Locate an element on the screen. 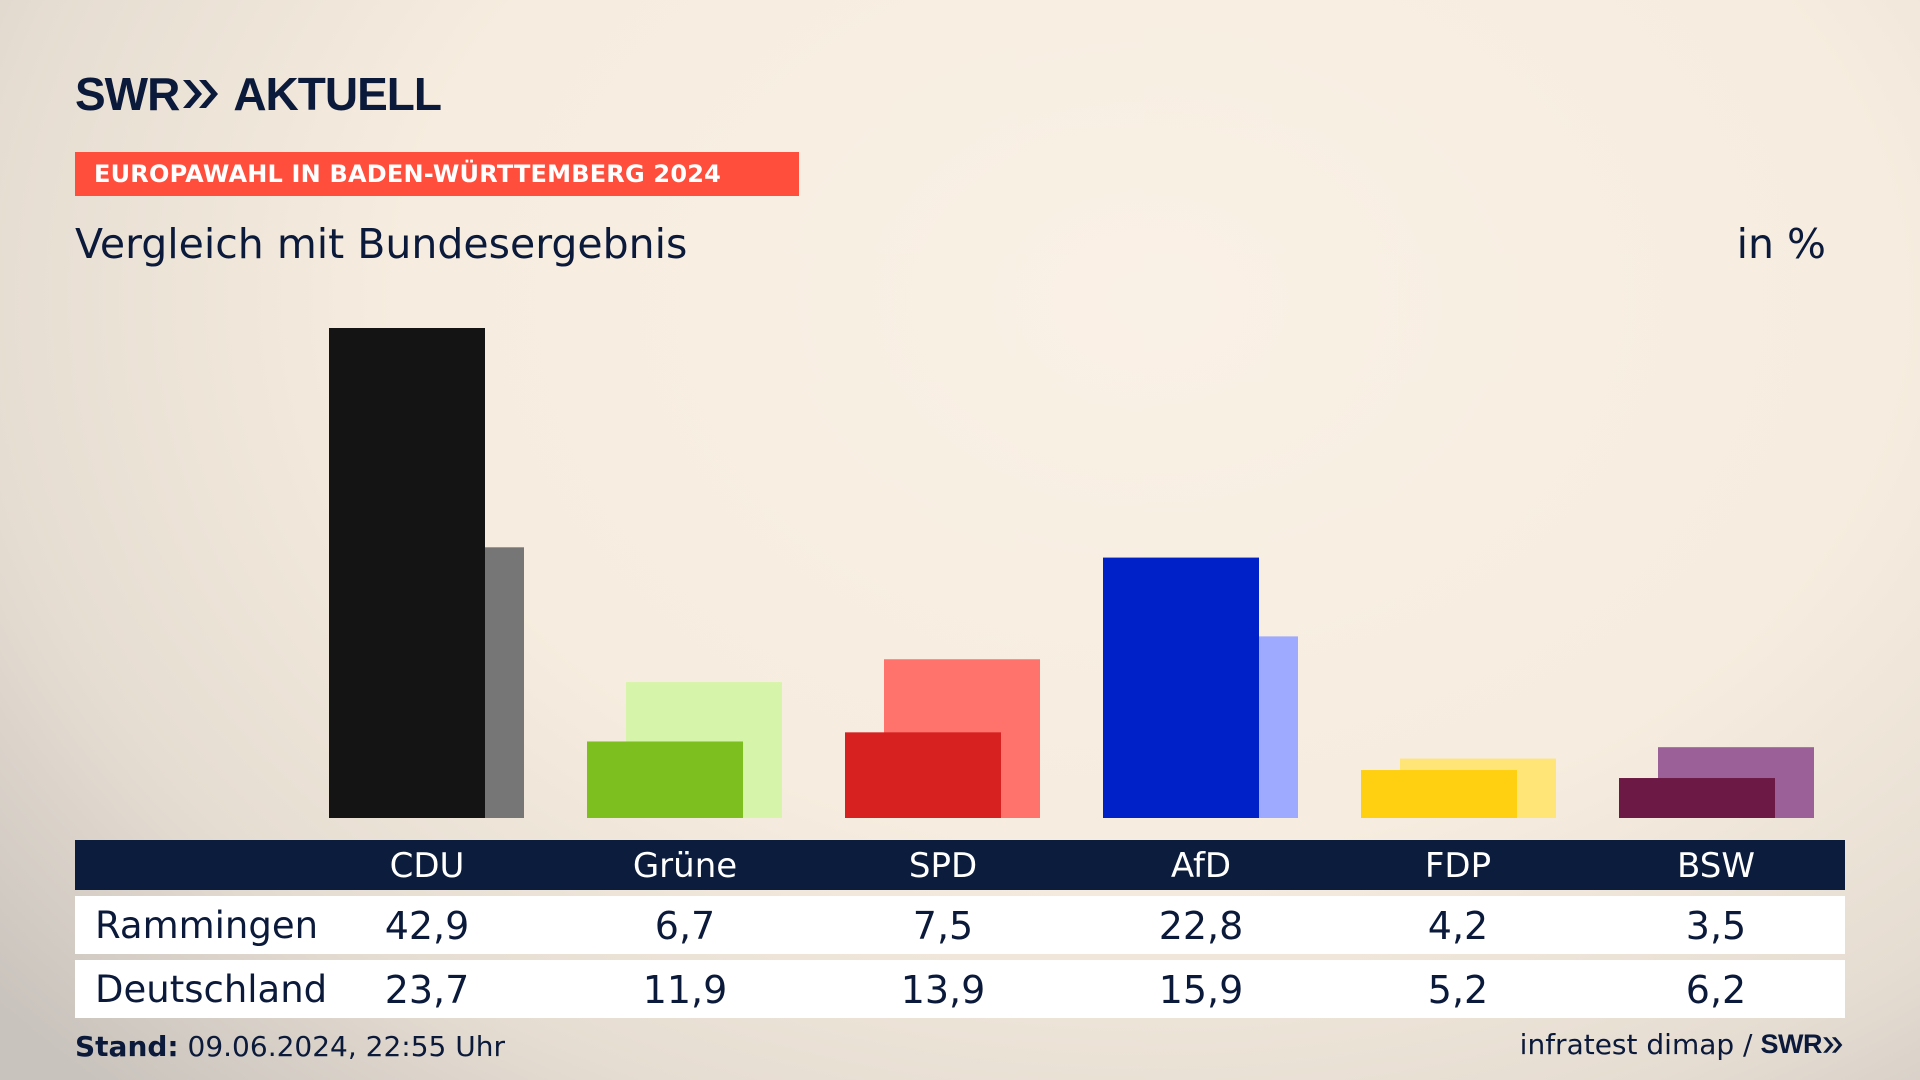 The height and width of the screenshot is (1080, 1920). value-deutschland-gruene: 11,9 is located at coordinates (685, 990).